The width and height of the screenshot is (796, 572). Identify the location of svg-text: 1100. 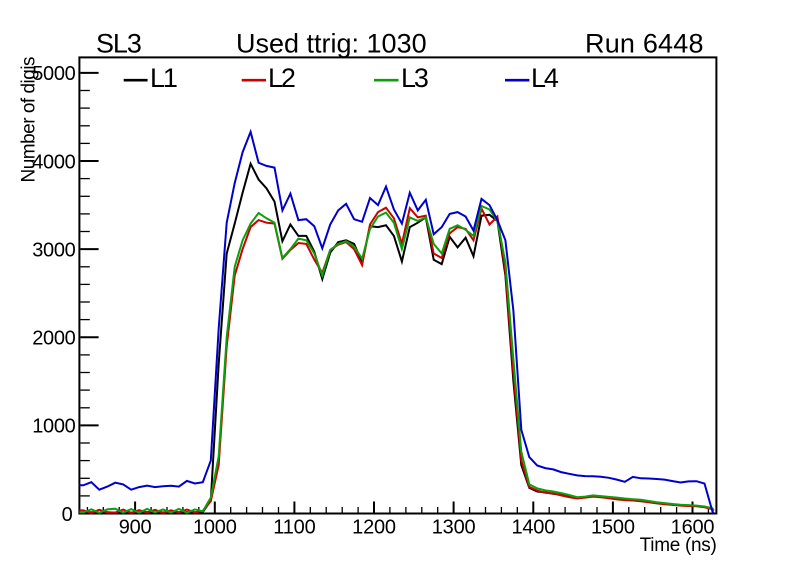
(294, 528).